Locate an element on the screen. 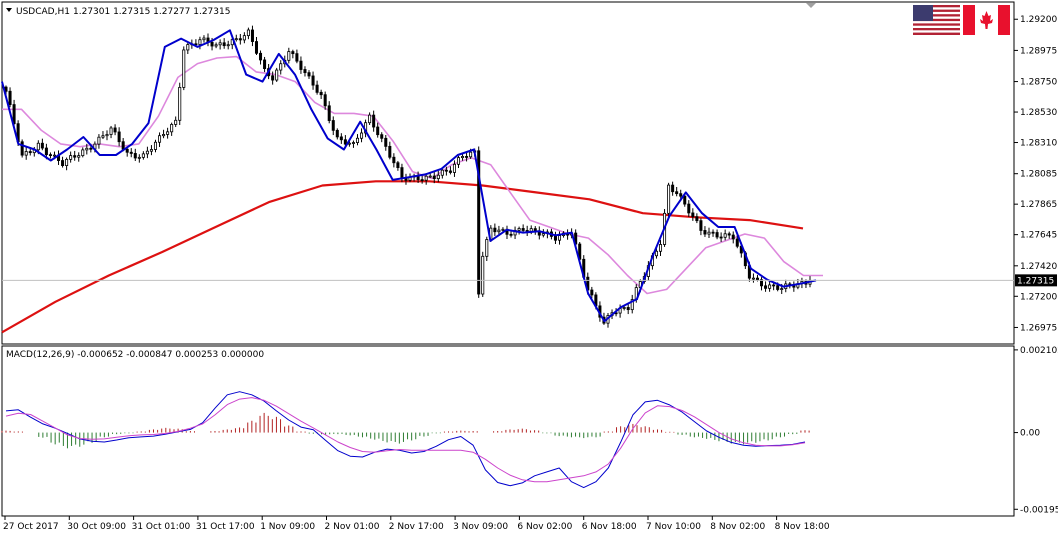 The height and width of the screenshot is (538, 1058). chart-shift-marker-icon is located at coordinates (811, 5).